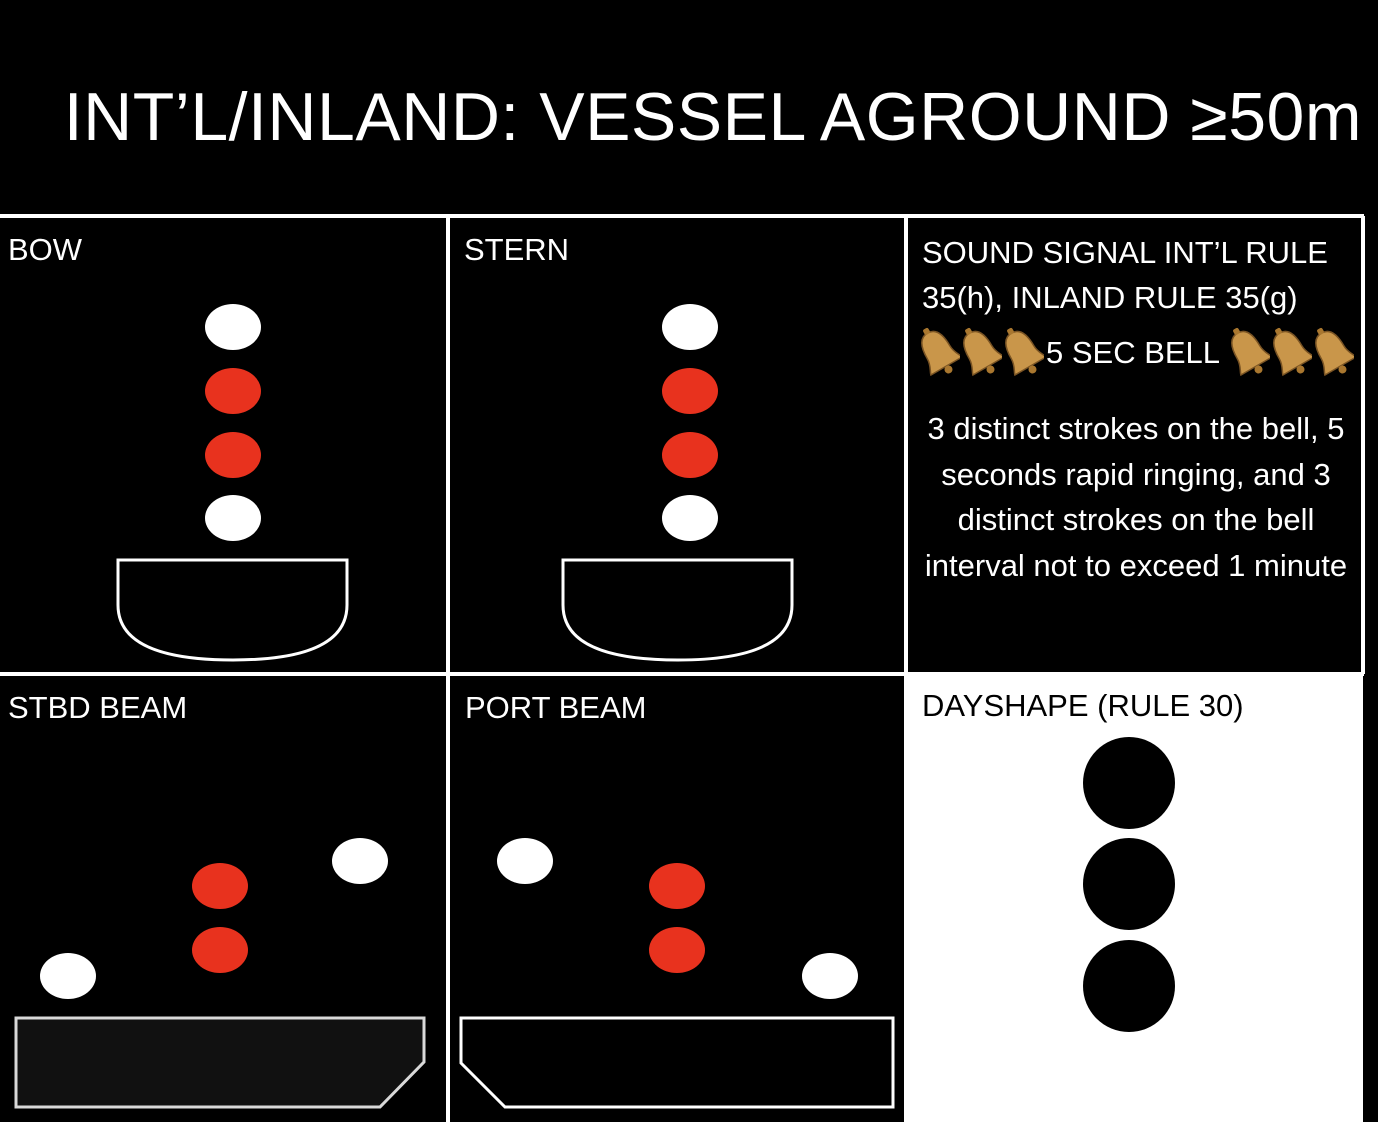  Describe the element at coordinates (677, 918) in the screenshot. I see `port-beam-lights` at that location.